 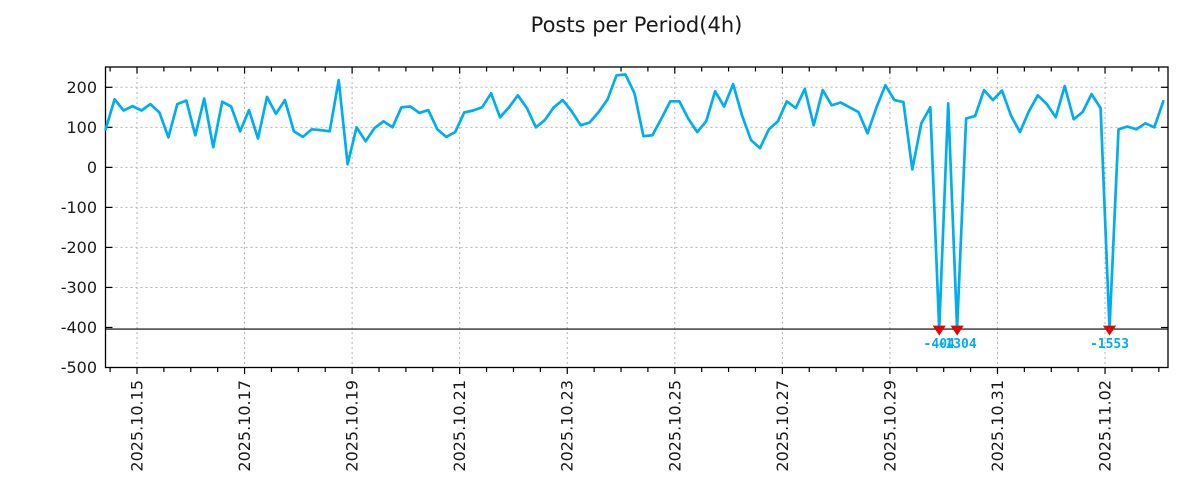 I want to click on y-axis-tick-label: -300, so click(x=79, y=287).